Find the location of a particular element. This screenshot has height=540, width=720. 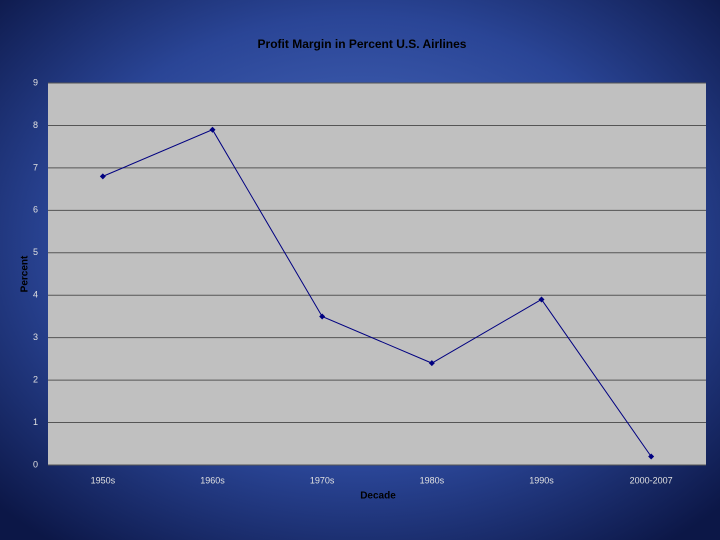

y-axis-label: Percent is located at coordinates (25, 273).